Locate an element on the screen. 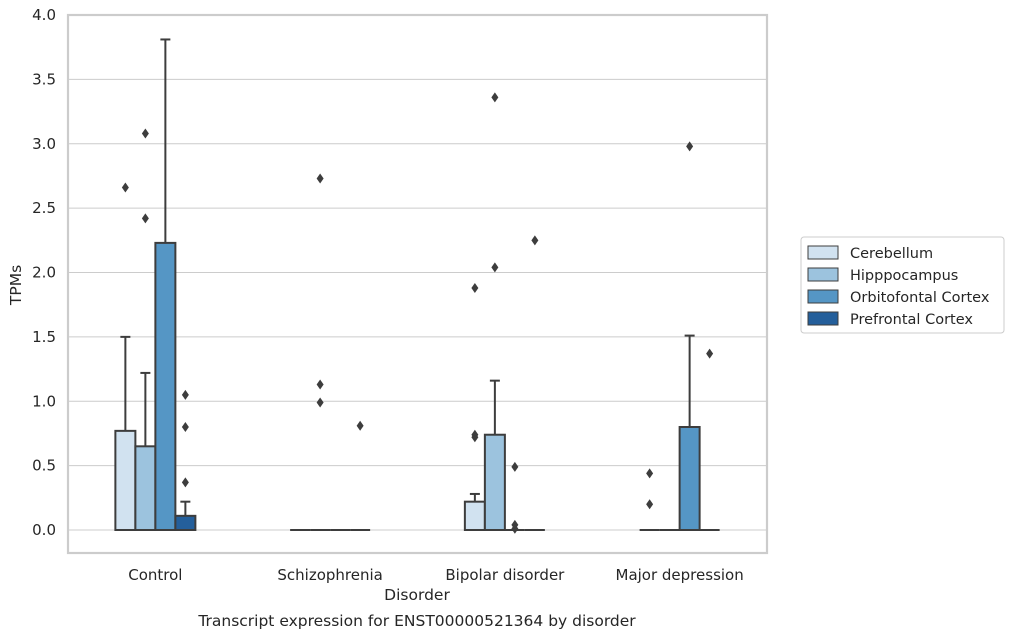 The width and height of the screenshot is (1014, 640). y-tick-label: 3.5 is located at coordinates (44, 79).